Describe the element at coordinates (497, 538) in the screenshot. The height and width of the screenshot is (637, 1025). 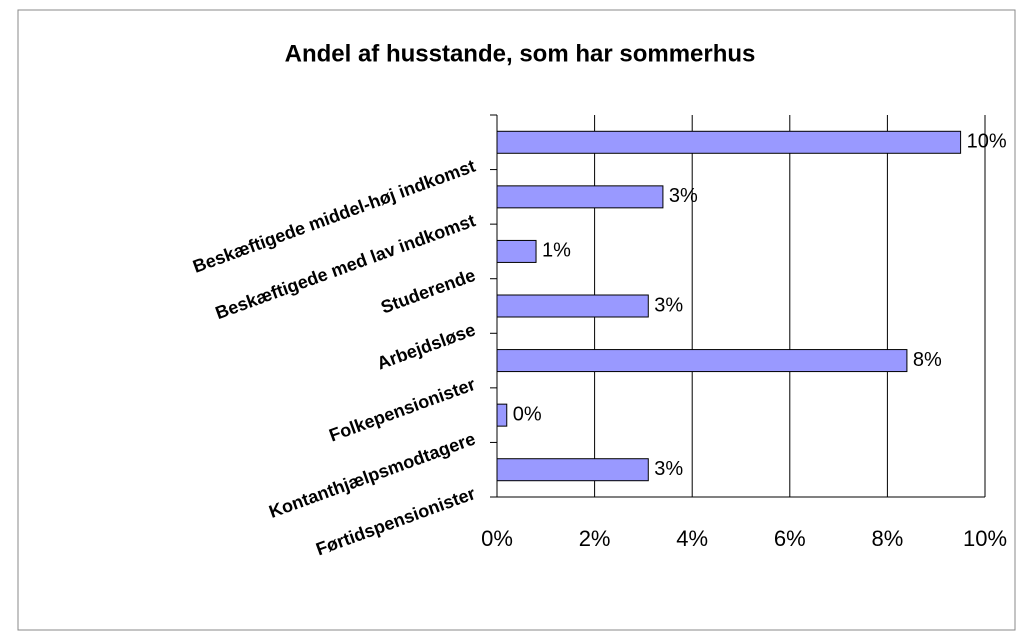
I see `x-tick-label: 0%` at that location.